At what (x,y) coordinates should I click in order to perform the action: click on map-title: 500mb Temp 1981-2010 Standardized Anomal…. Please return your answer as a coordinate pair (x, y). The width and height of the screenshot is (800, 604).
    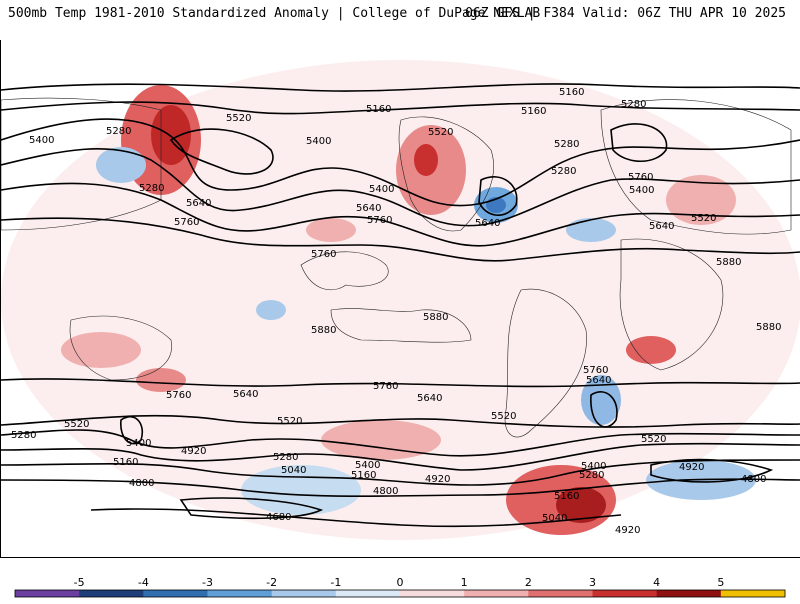
    Looking at the image, I should click on (274, 13).